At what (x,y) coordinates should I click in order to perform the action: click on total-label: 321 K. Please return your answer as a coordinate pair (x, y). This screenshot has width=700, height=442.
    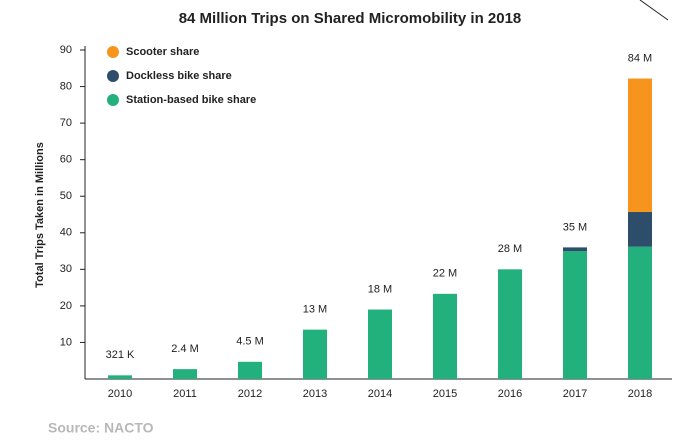
    Looking at the image, I should click on (120, 355).